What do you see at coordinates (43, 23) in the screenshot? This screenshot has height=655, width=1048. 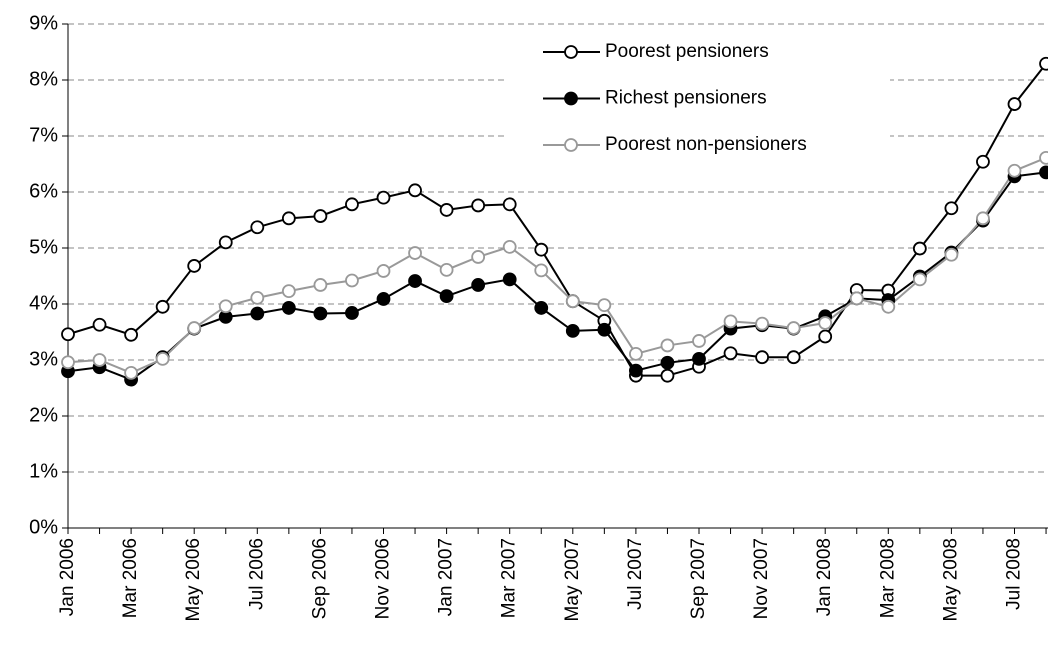 I see `y-tick-label: 9%` at bounding box center [43, 23].